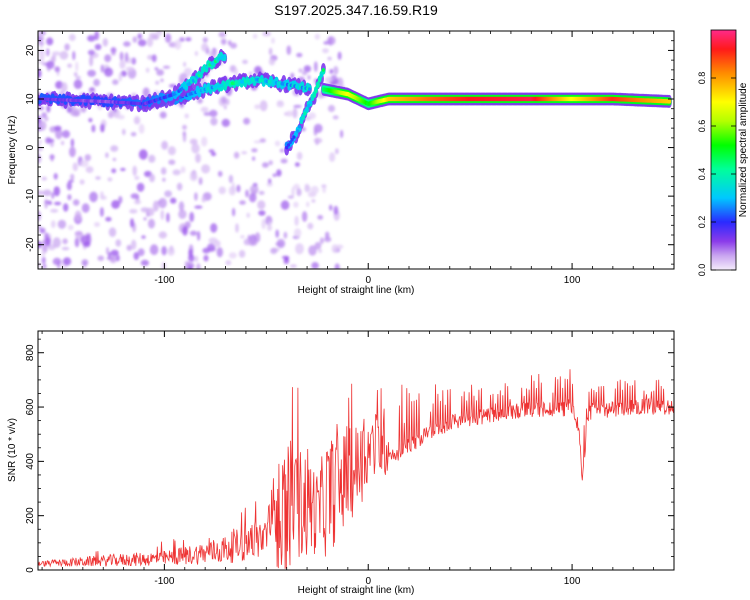 The width and height of the screenshot is (750, 600). Describe the element at coordinates (12, 450) in the screenshot. I see `snr-ylabel: SNR (10 * v/v)` at that location.